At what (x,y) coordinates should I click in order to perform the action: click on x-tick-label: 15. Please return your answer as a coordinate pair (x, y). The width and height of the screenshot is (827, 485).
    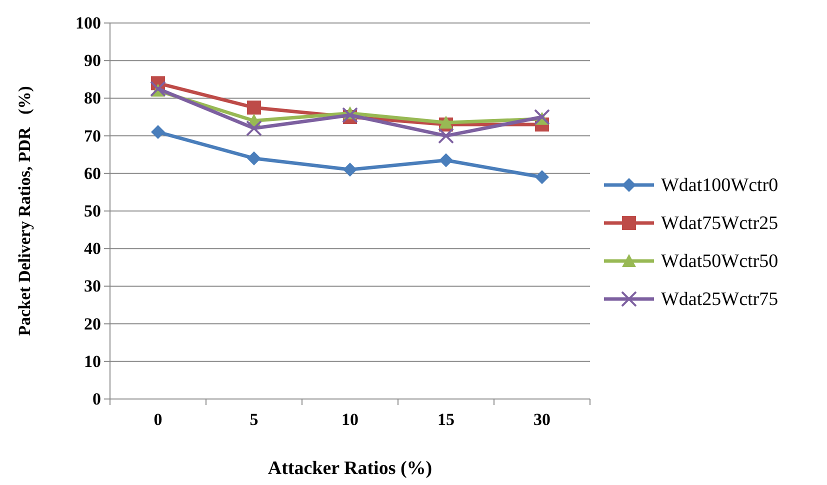
    Looking at the image, I should click on (446, 420).